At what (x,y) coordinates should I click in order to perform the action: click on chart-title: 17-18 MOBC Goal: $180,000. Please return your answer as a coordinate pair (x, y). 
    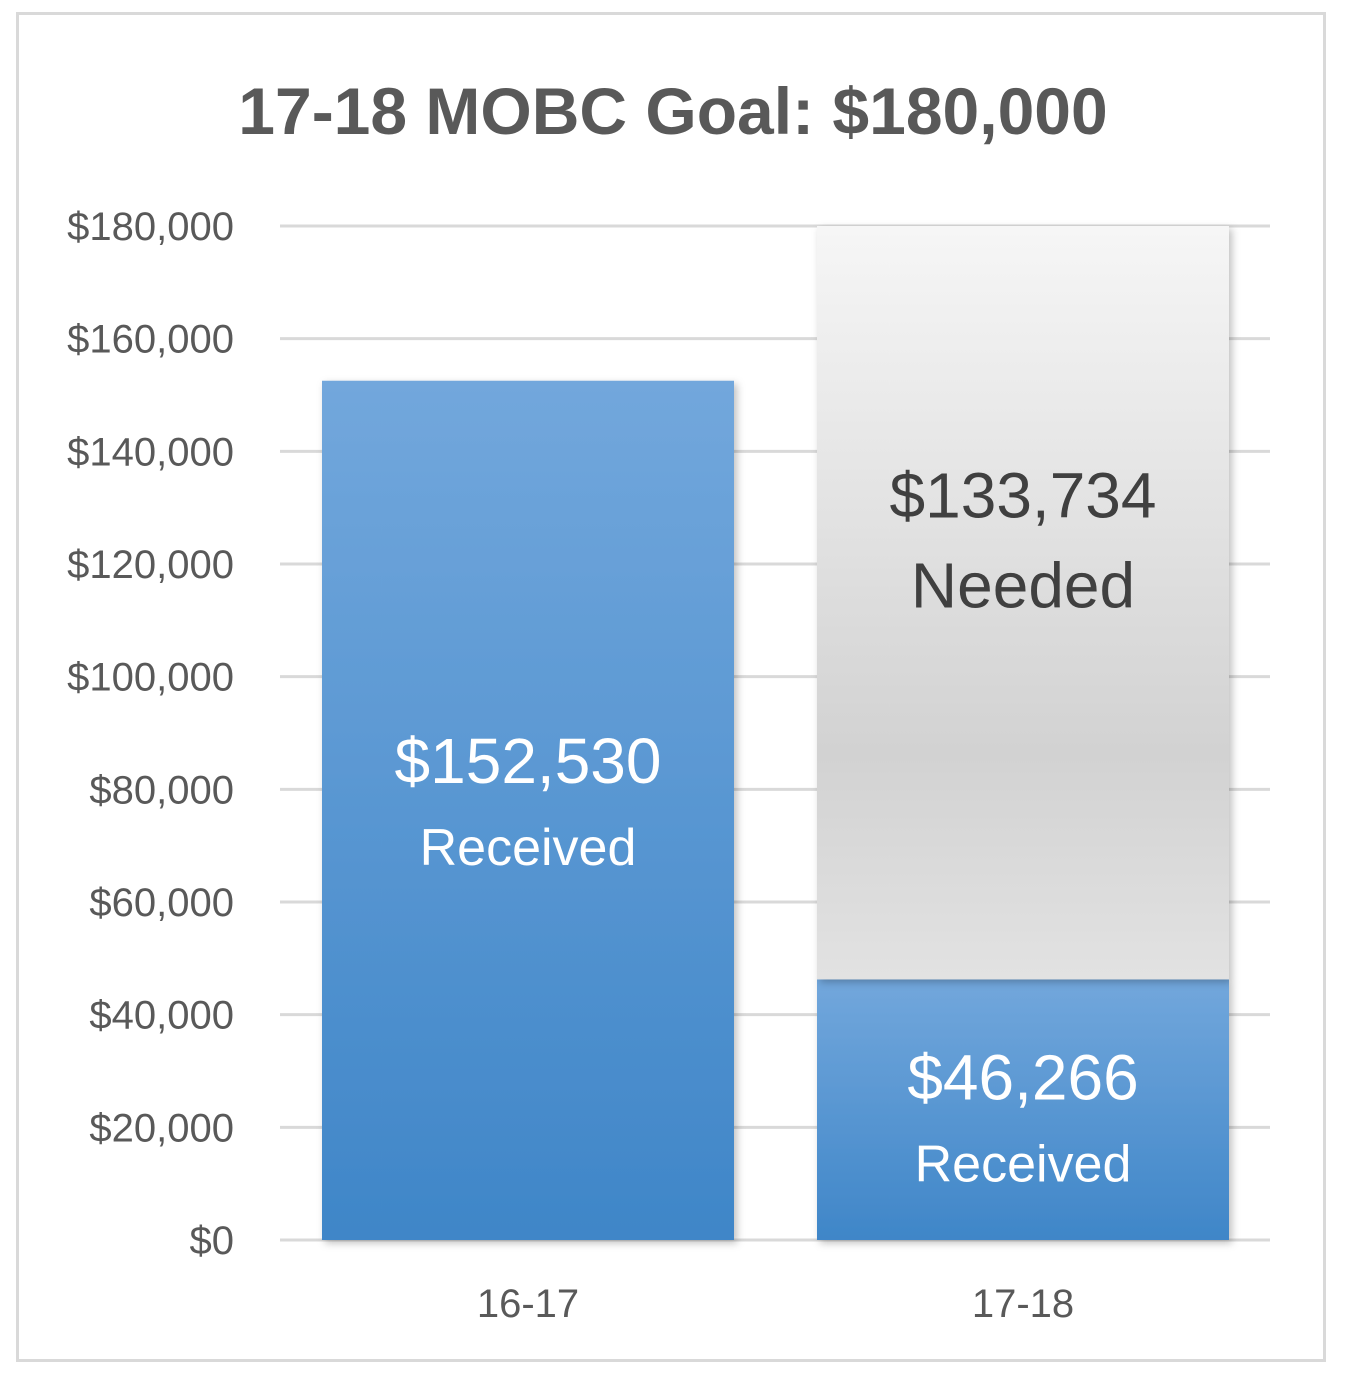
    Looking at the image, I should click on (672, 111).